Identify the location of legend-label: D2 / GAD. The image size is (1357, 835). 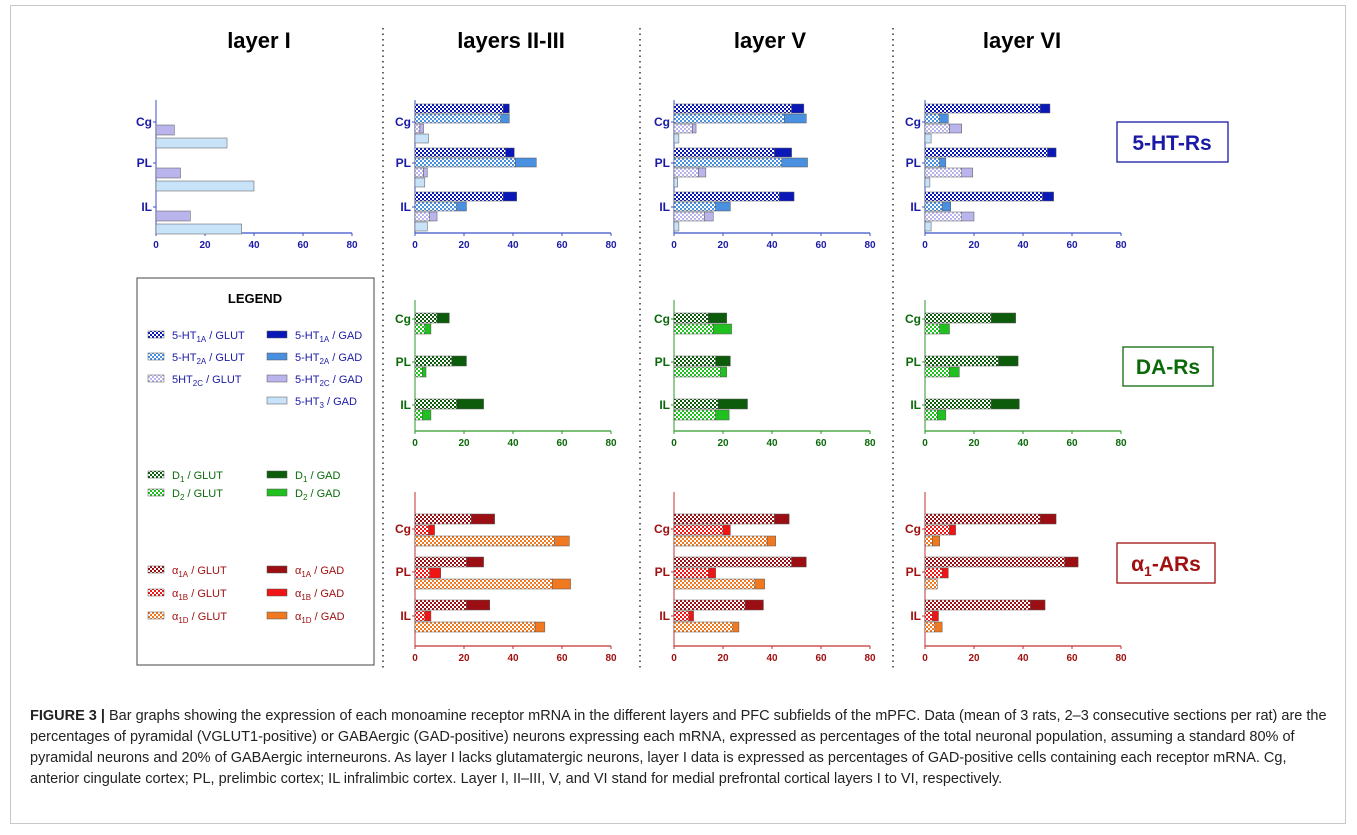
(317, 495).